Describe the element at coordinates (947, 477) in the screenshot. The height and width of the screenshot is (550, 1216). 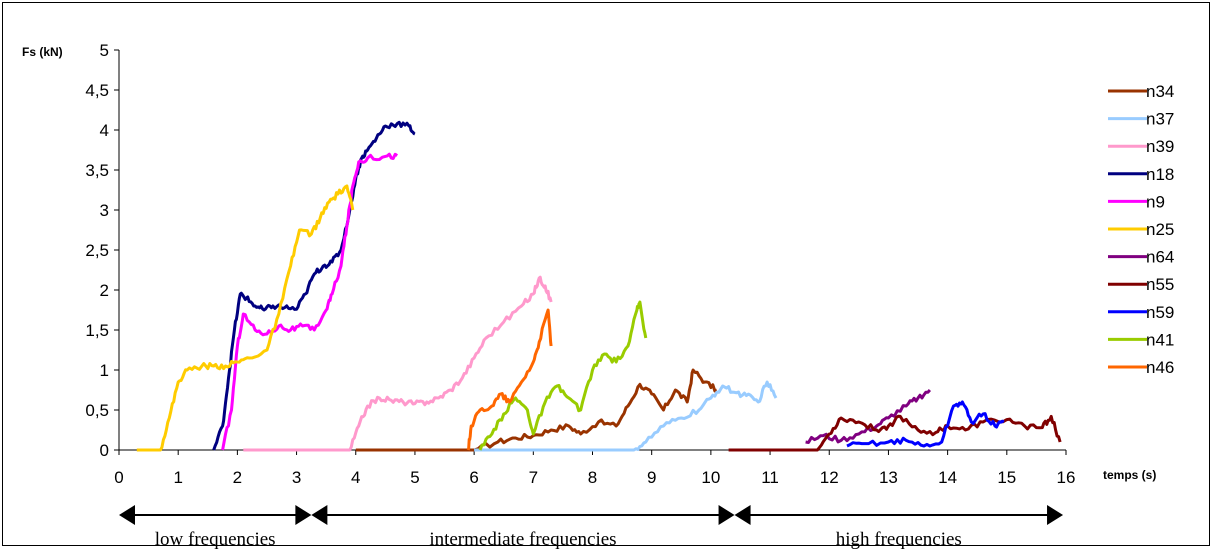
I see `x-tick-label: 14` at that location.